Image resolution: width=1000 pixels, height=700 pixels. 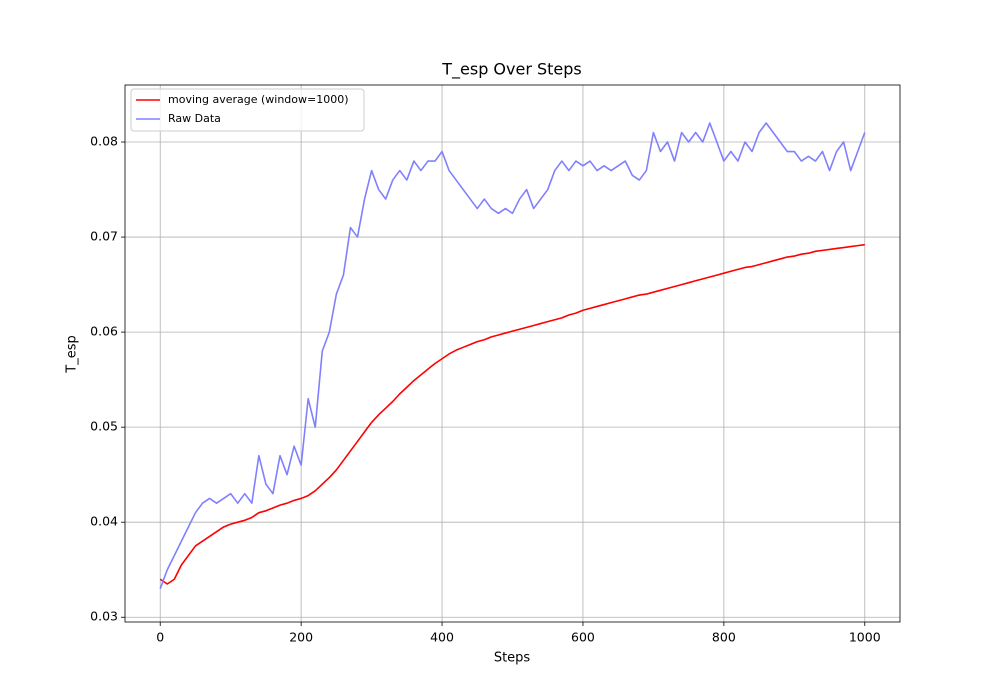 I want to click on y-tick-label: 0.03, so click(x=104, y=616).